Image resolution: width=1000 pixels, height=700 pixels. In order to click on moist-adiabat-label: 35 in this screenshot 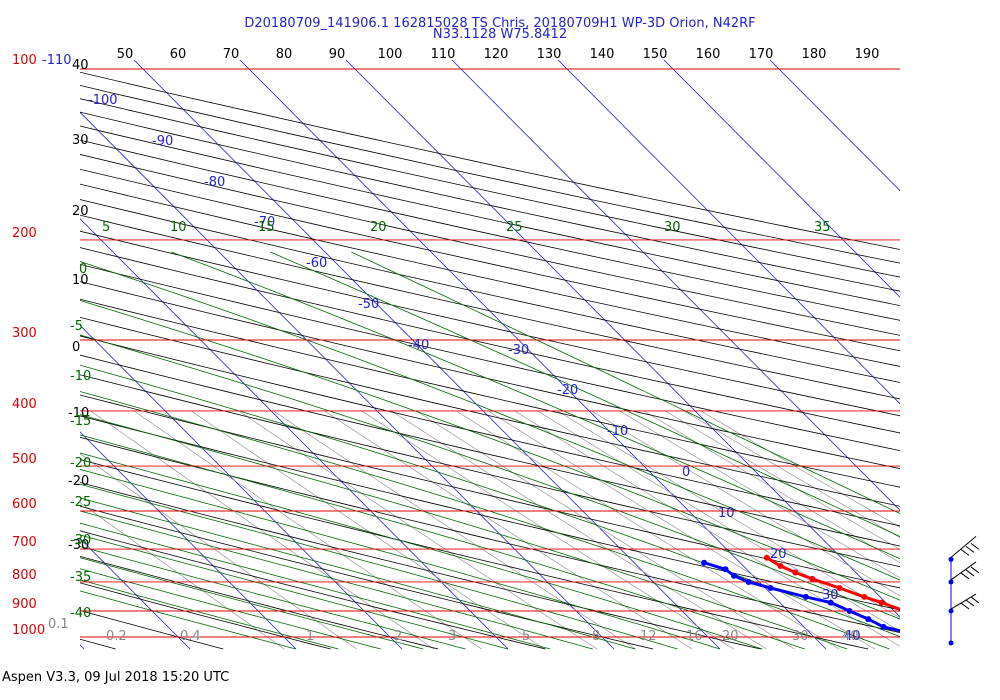, I will do `click(822, 227)`.